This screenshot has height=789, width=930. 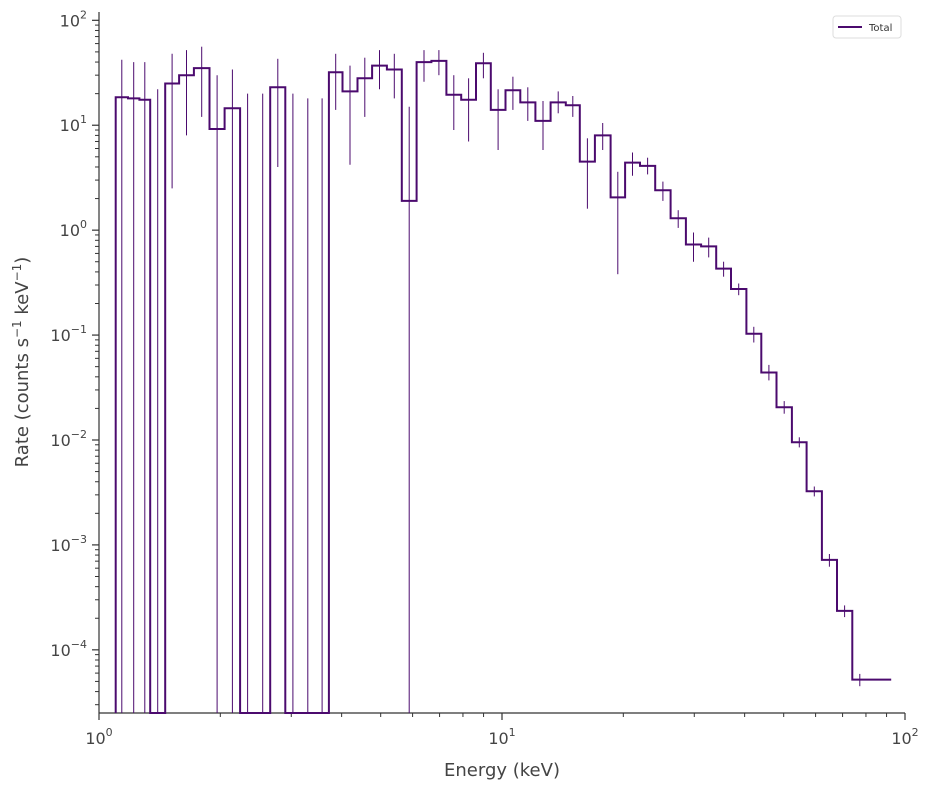 I want to click on x-axis-label: Energy (keV), so click(x=502, y=770).